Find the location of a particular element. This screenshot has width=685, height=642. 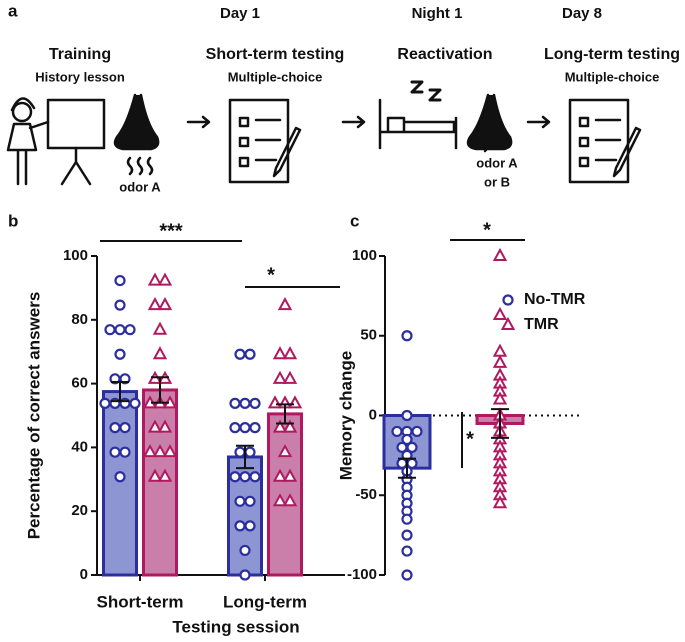

step-subtitle: Multiple-choice is located at coordinates (612, 76).